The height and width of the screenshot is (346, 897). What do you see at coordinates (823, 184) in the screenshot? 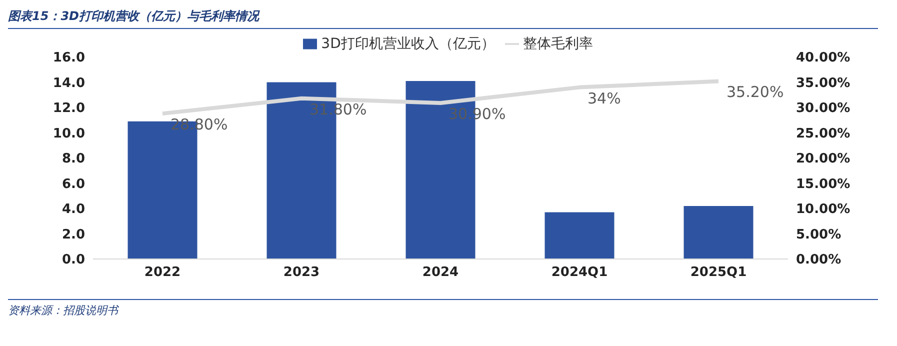
I see `y2-tick-label: 15.00%` at bounding box center [823, 184].